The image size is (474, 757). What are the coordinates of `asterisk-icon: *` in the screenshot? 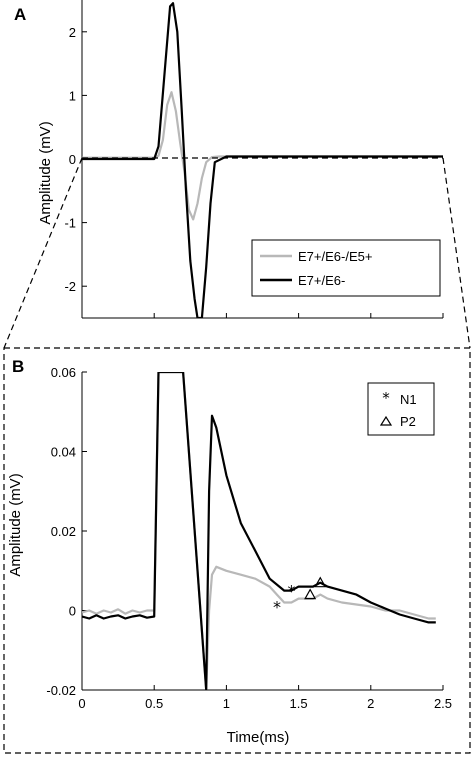 It's located at (386, 398).